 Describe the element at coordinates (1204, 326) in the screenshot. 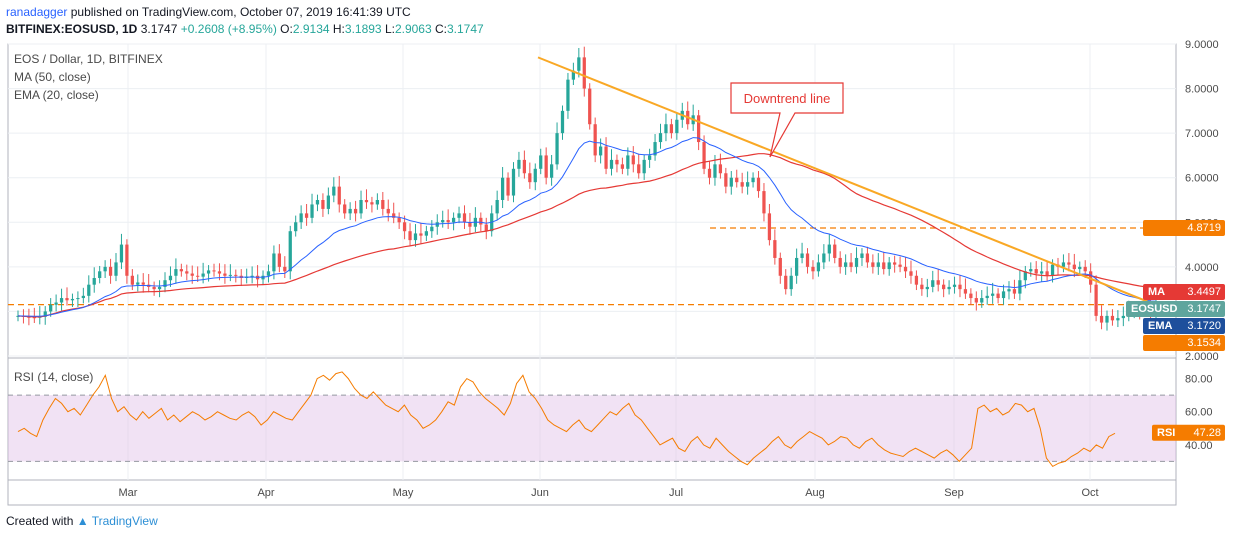

I see `ema-tag-value: 3.1720` at that location.